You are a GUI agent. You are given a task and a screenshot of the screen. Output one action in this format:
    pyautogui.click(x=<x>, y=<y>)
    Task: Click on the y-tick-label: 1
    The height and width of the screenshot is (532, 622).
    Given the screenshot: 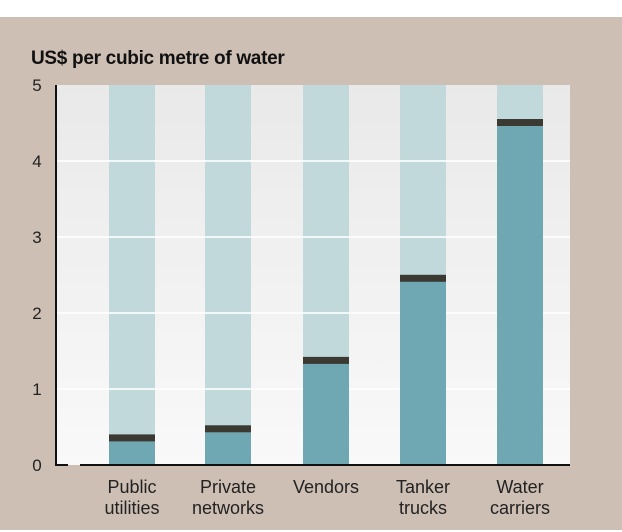 What is the action you would take?
    pyautogui.click(x=36, y=389)
    